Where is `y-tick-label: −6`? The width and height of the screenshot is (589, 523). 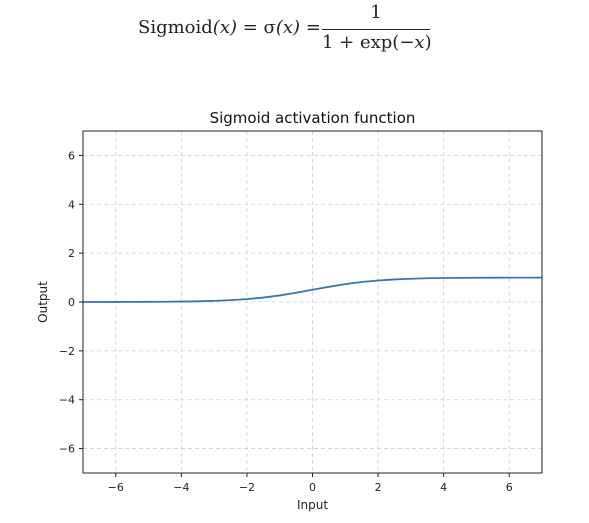 y-tick-label: −6 is located at coordinates (67, 449).